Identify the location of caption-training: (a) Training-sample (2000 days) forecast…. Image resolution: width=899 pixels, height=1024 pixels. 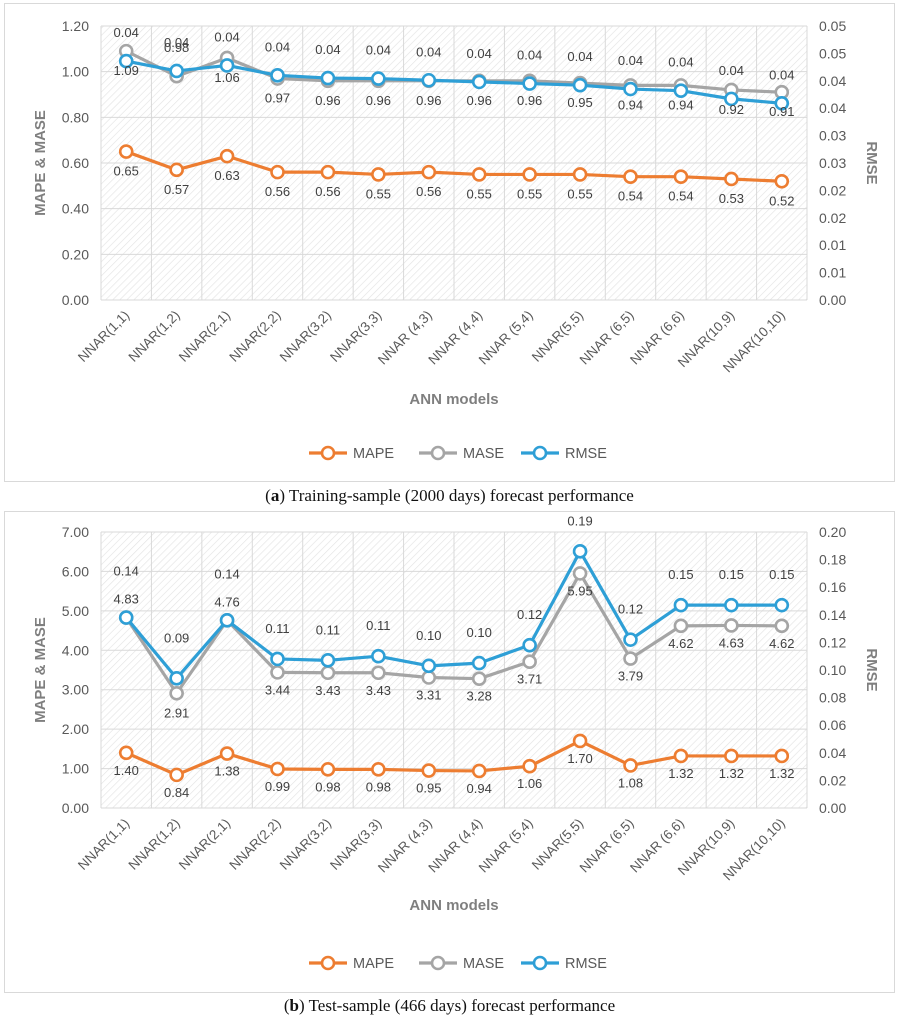
(449, 495).